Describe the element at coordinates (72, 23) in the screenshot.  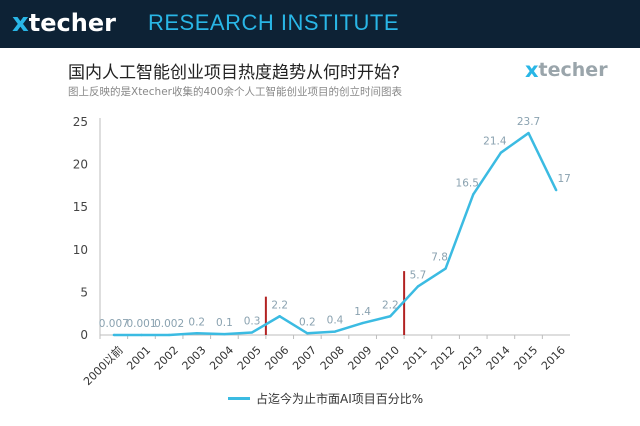
I see `logo-word: techer` at that location.